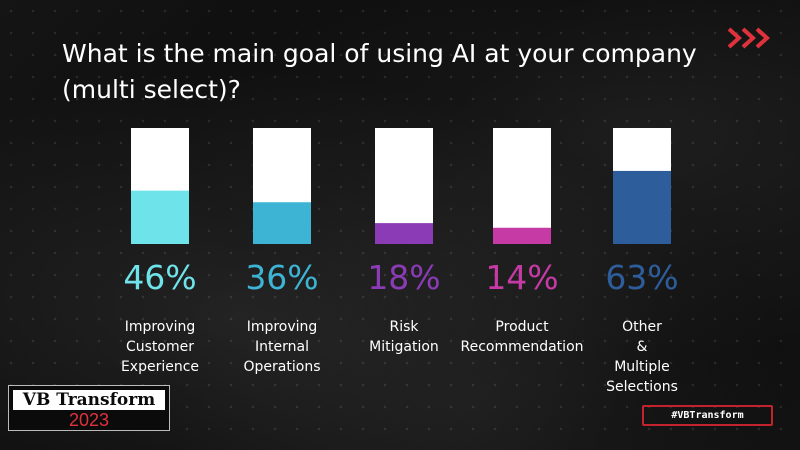  I want to click on category-label: Mitigation, so click(404, 347).